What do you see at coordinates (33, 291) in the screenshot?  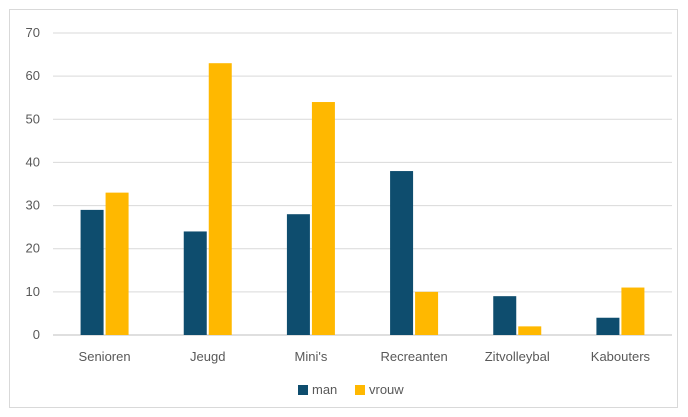 I see `y-tick-label: 10` at bounding box center [33, 291].